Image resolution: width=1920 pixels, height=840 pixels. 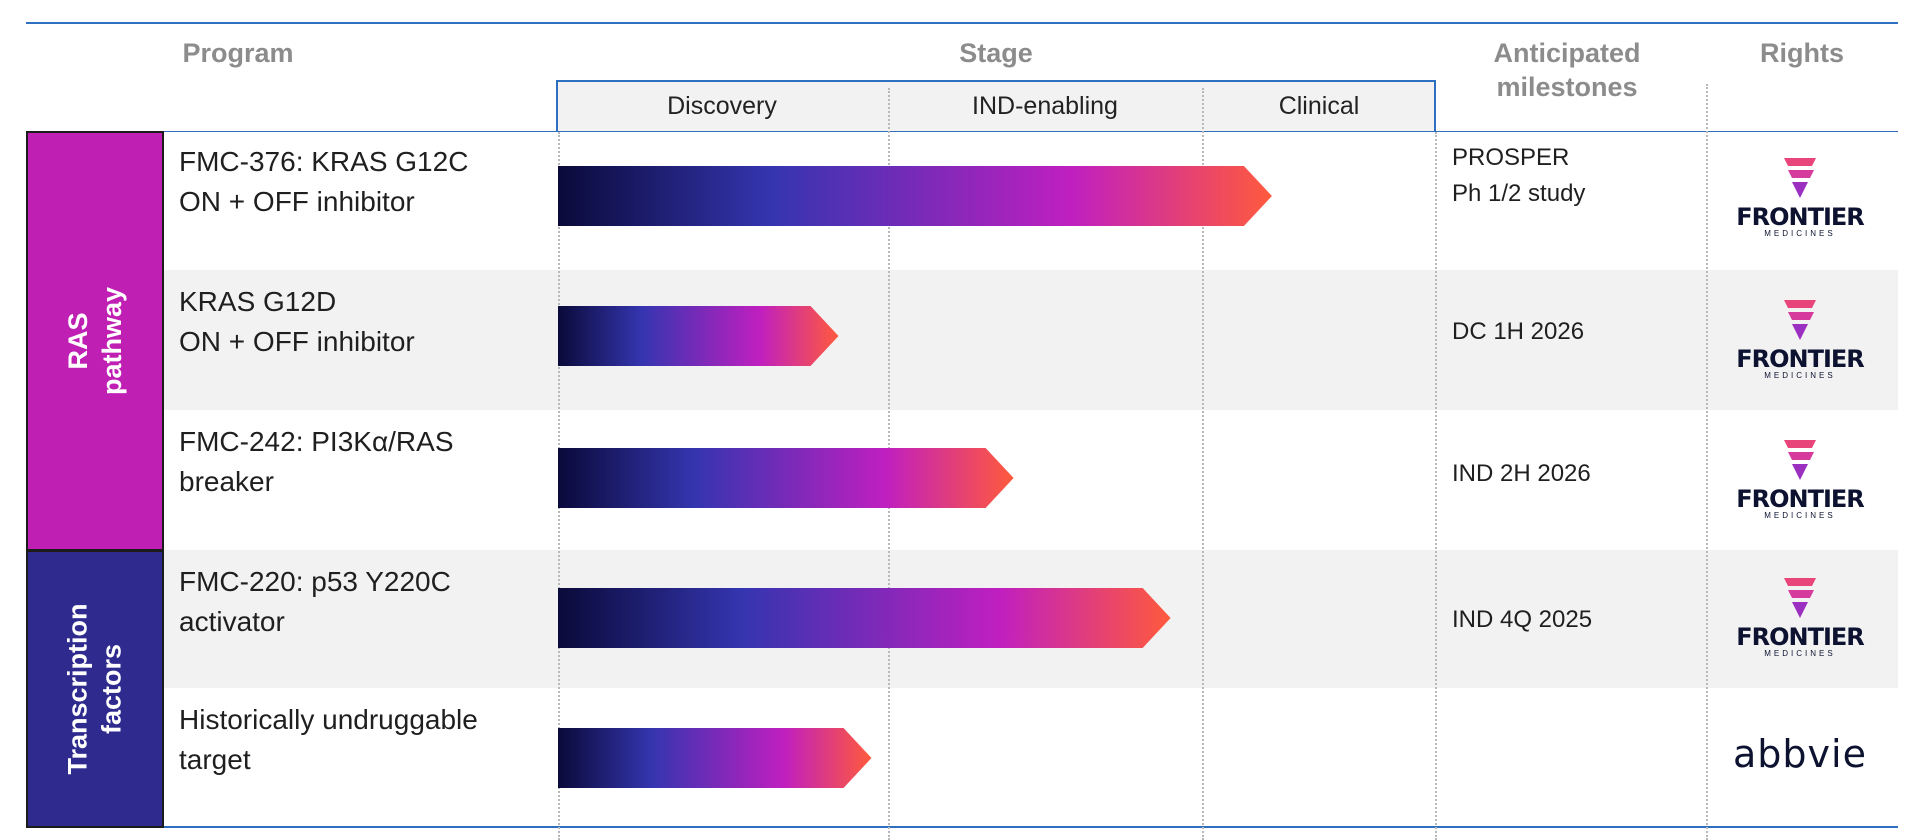 I want to click on header-stage: Stage, so click(x=996, y=53).